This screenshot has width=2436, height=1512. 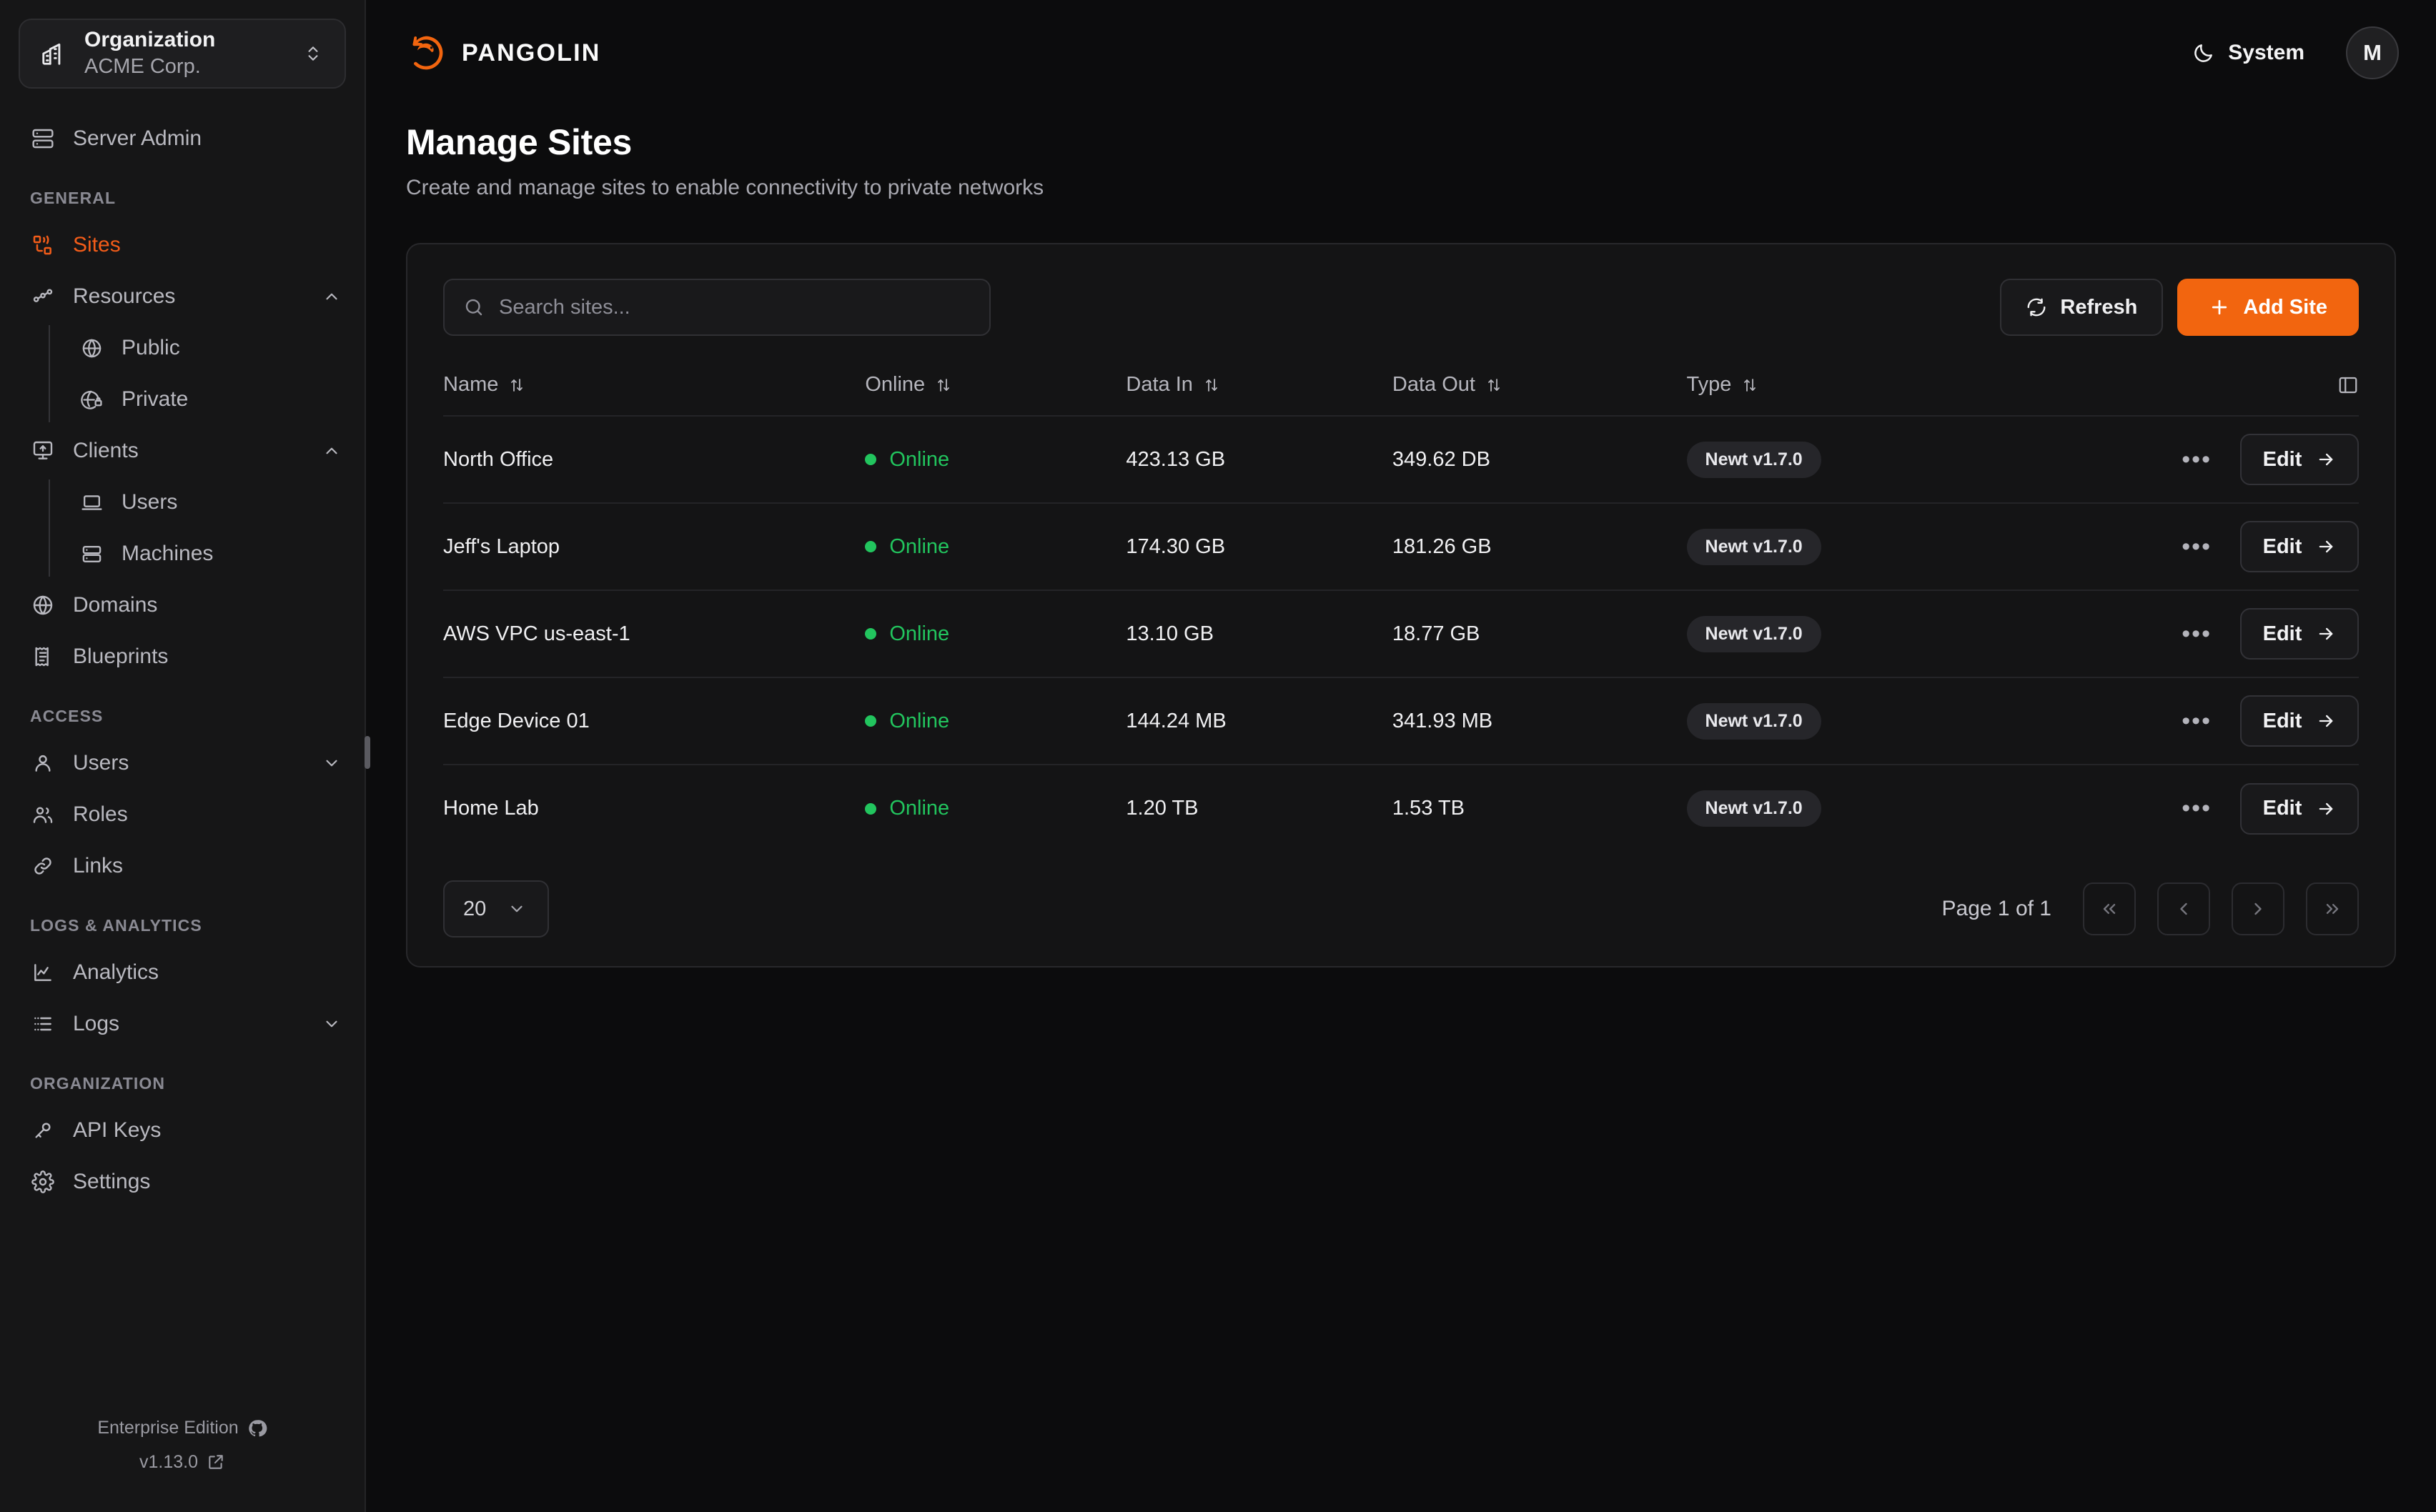 What do you see at coordinates (2220, 308) in the screenshot?
I see `plus-icon` at bounding box center [2220, 308].